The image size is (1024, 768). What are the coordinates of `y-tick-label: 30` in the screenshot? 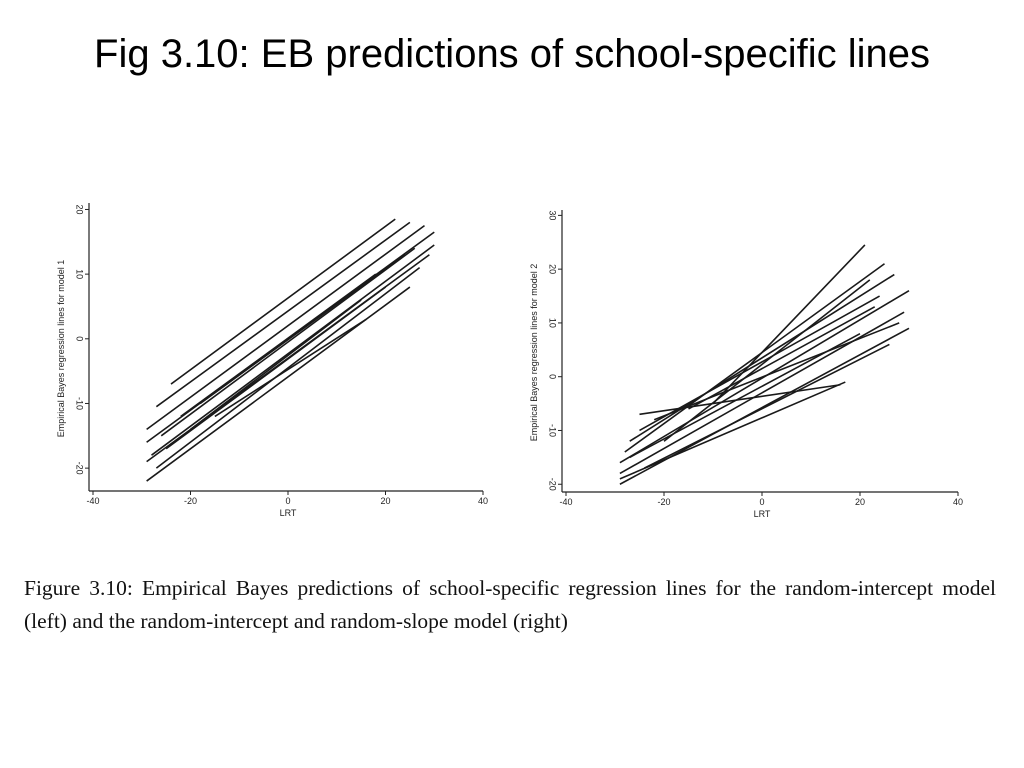 It's located at (553, 215).